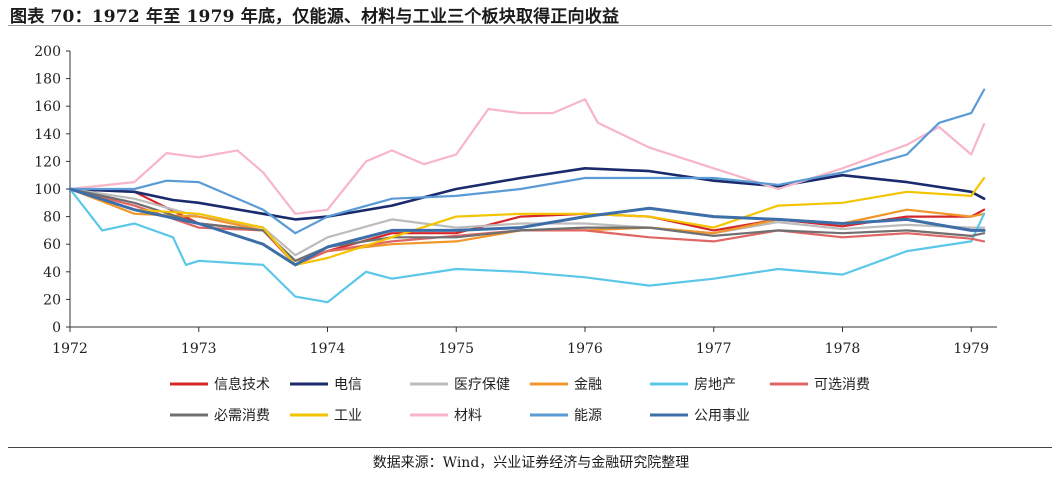 Image resolution: width=1062 pixels, height=480 pixels. What do you see at coordinates (714, 349) in the screenshot?
I see `x-tick-label: 1977` at bounding box center [714, 349].